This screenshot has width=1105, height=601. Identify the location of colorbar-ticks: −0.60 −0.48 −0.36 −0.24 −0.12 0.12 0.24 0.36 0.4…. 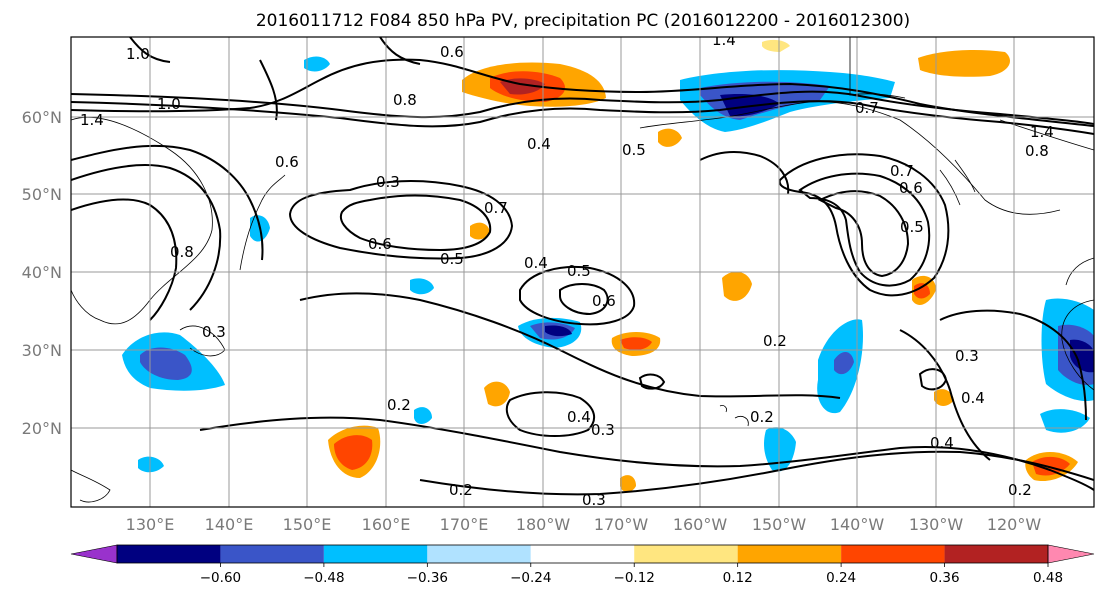
(631, 574).